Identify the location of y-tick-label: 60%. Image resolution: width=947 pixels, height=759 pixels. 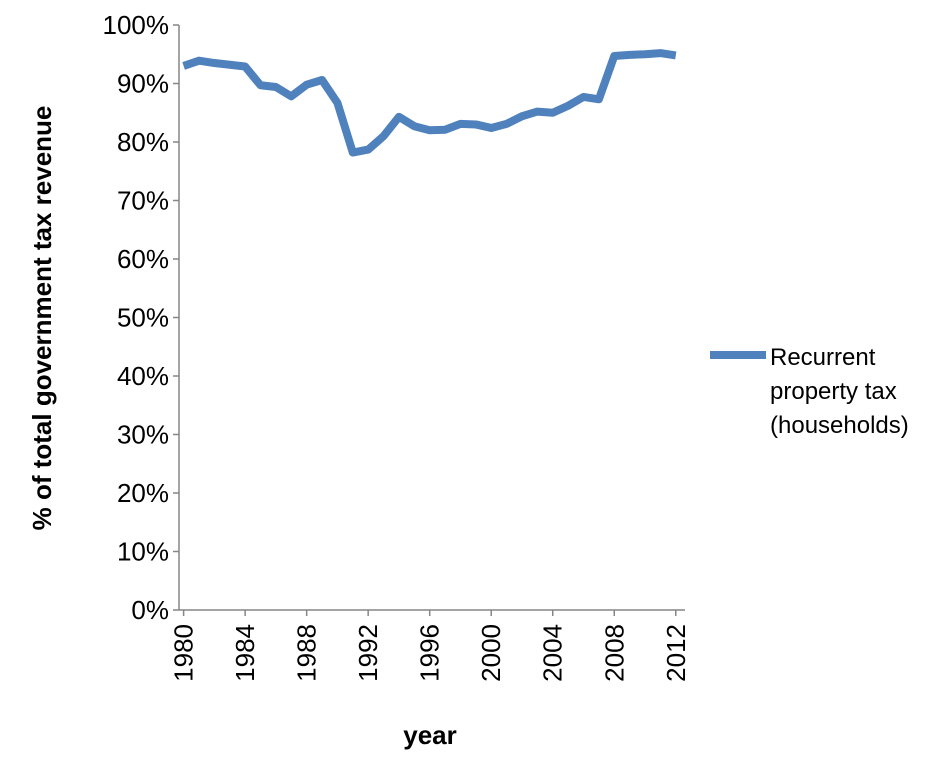
(143, 259).